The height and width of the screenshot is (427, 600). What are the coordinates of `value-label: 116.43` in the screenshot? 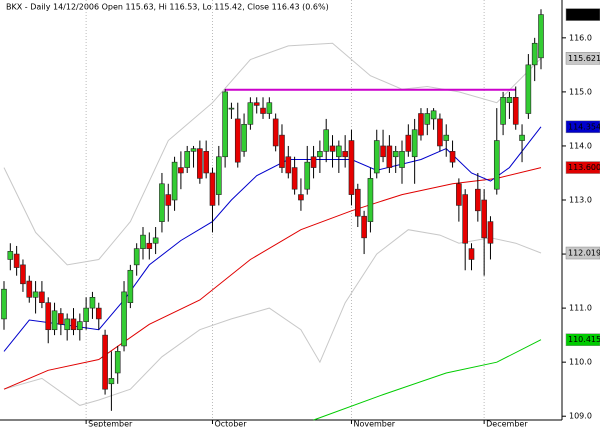 It's located at (582, 14).